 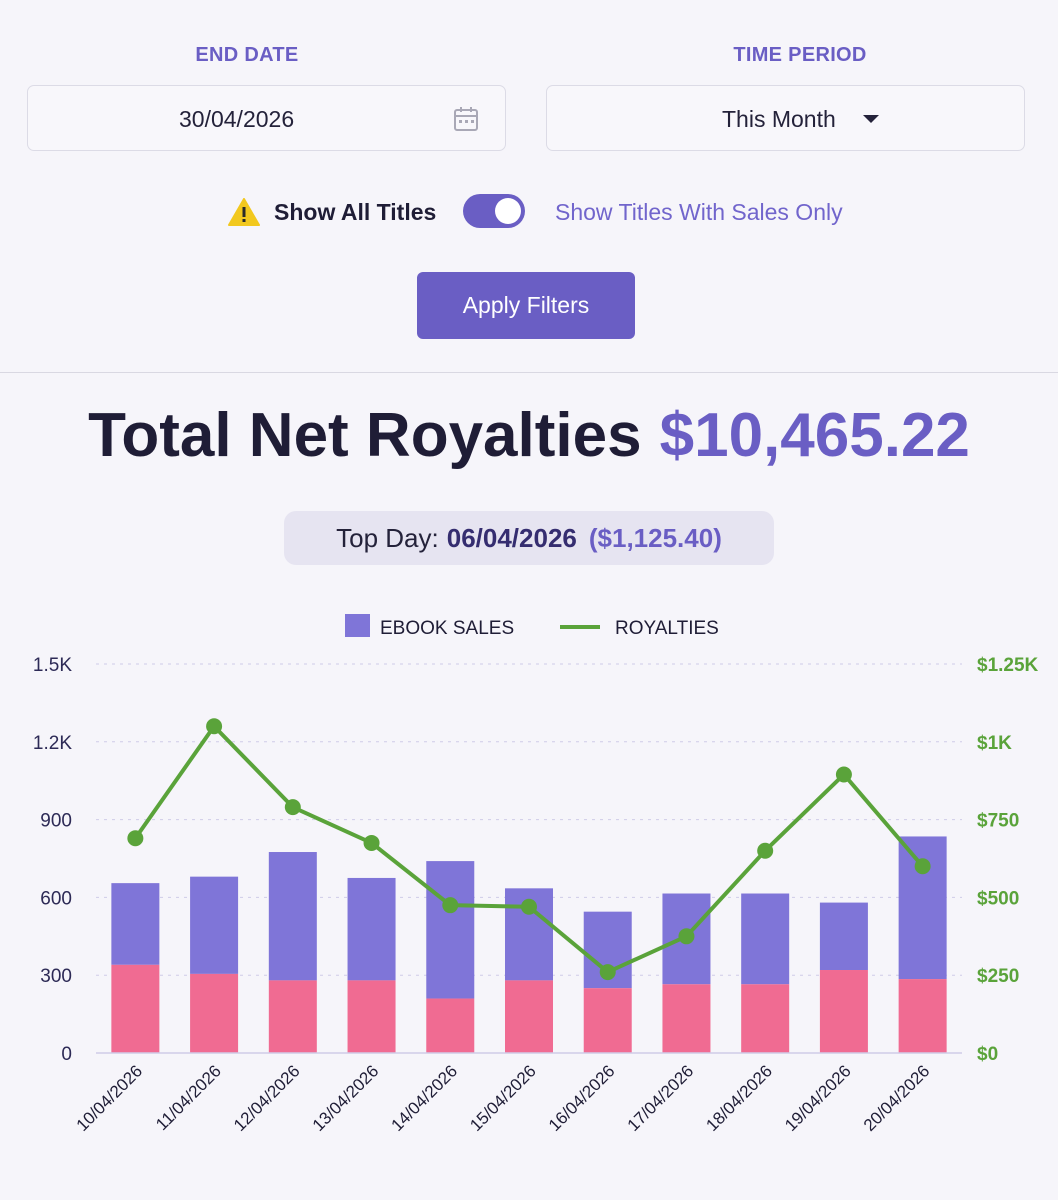 I want to click on x-tick-label: 10/04/2026, so click(x=110, y=1098).